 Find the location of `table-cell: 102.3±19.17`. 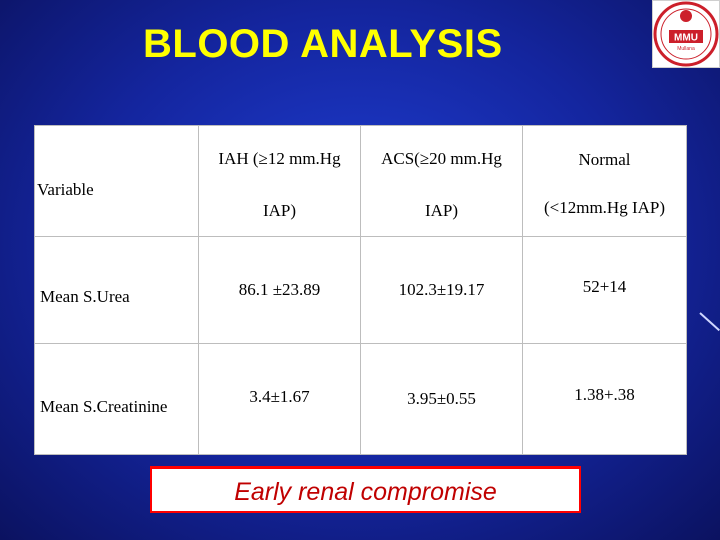

table-cell: 102.3±19.17 is located at coordinates (441, 290).